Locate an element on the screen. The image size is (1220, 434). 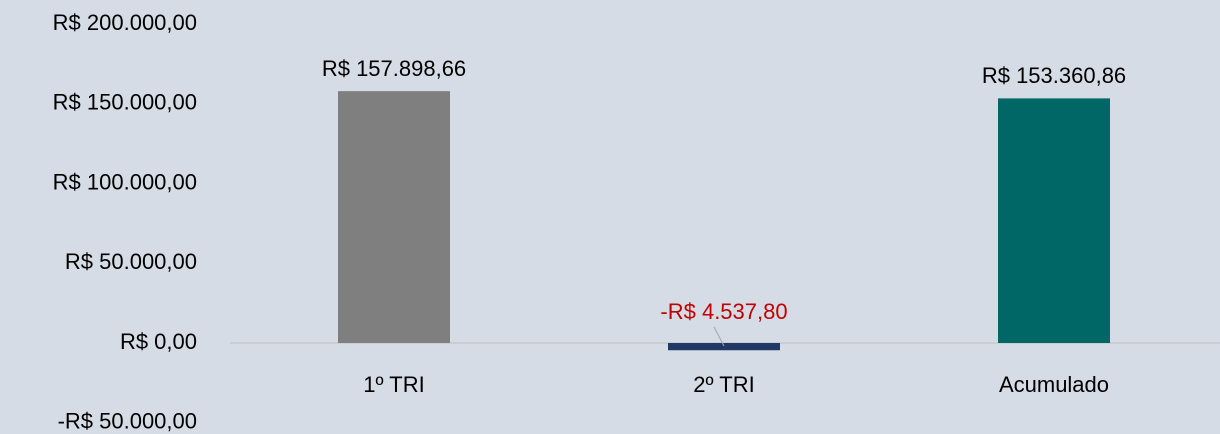
x-tick-label: 2º TRI is located at coordinates (723, 384).